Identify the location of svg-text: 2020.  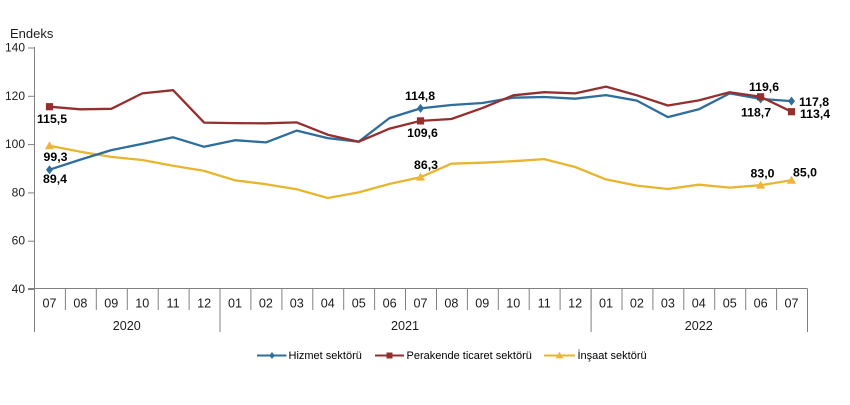
(127, 326).